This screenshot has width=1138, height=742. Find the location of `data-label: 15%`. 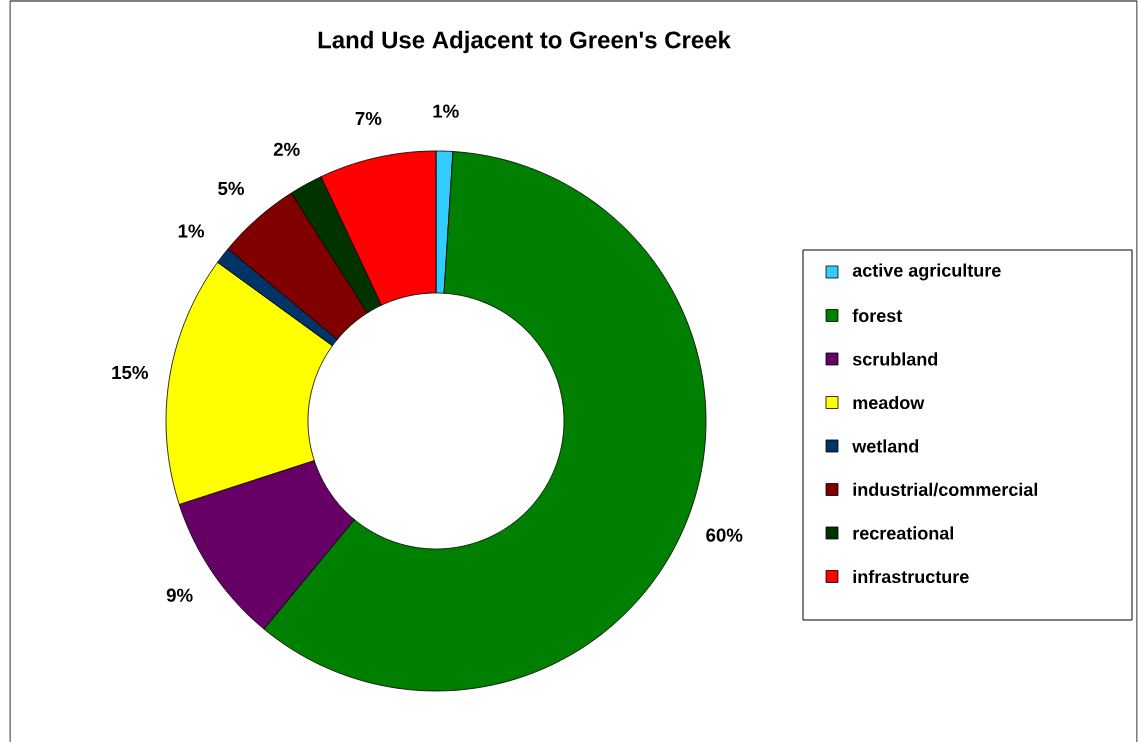

data-label: 15% is located at coordinates (130, 372).